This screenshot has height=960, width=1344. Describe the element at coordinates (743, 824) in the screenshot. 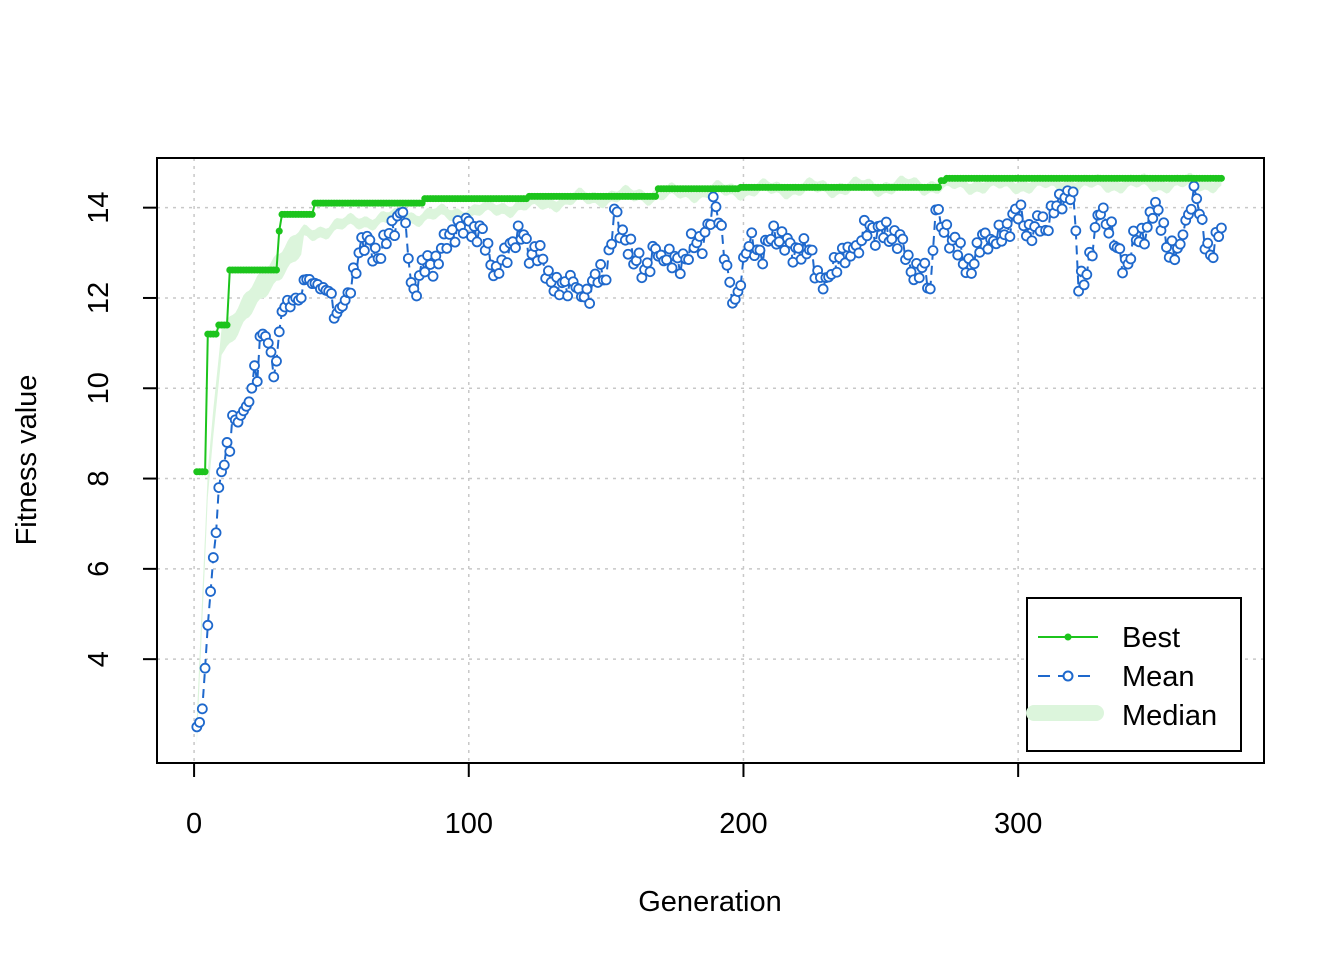

I see `x-tick-label: 200` at that location.